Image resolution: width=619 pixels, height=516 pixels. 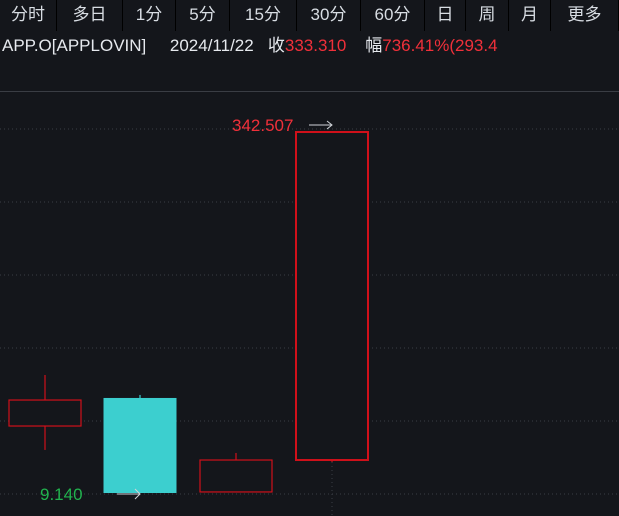 What do you see at coordinates (129, 494) in the screenshot?
I see `low-arrow-icon` at bounding box center [129, 494].